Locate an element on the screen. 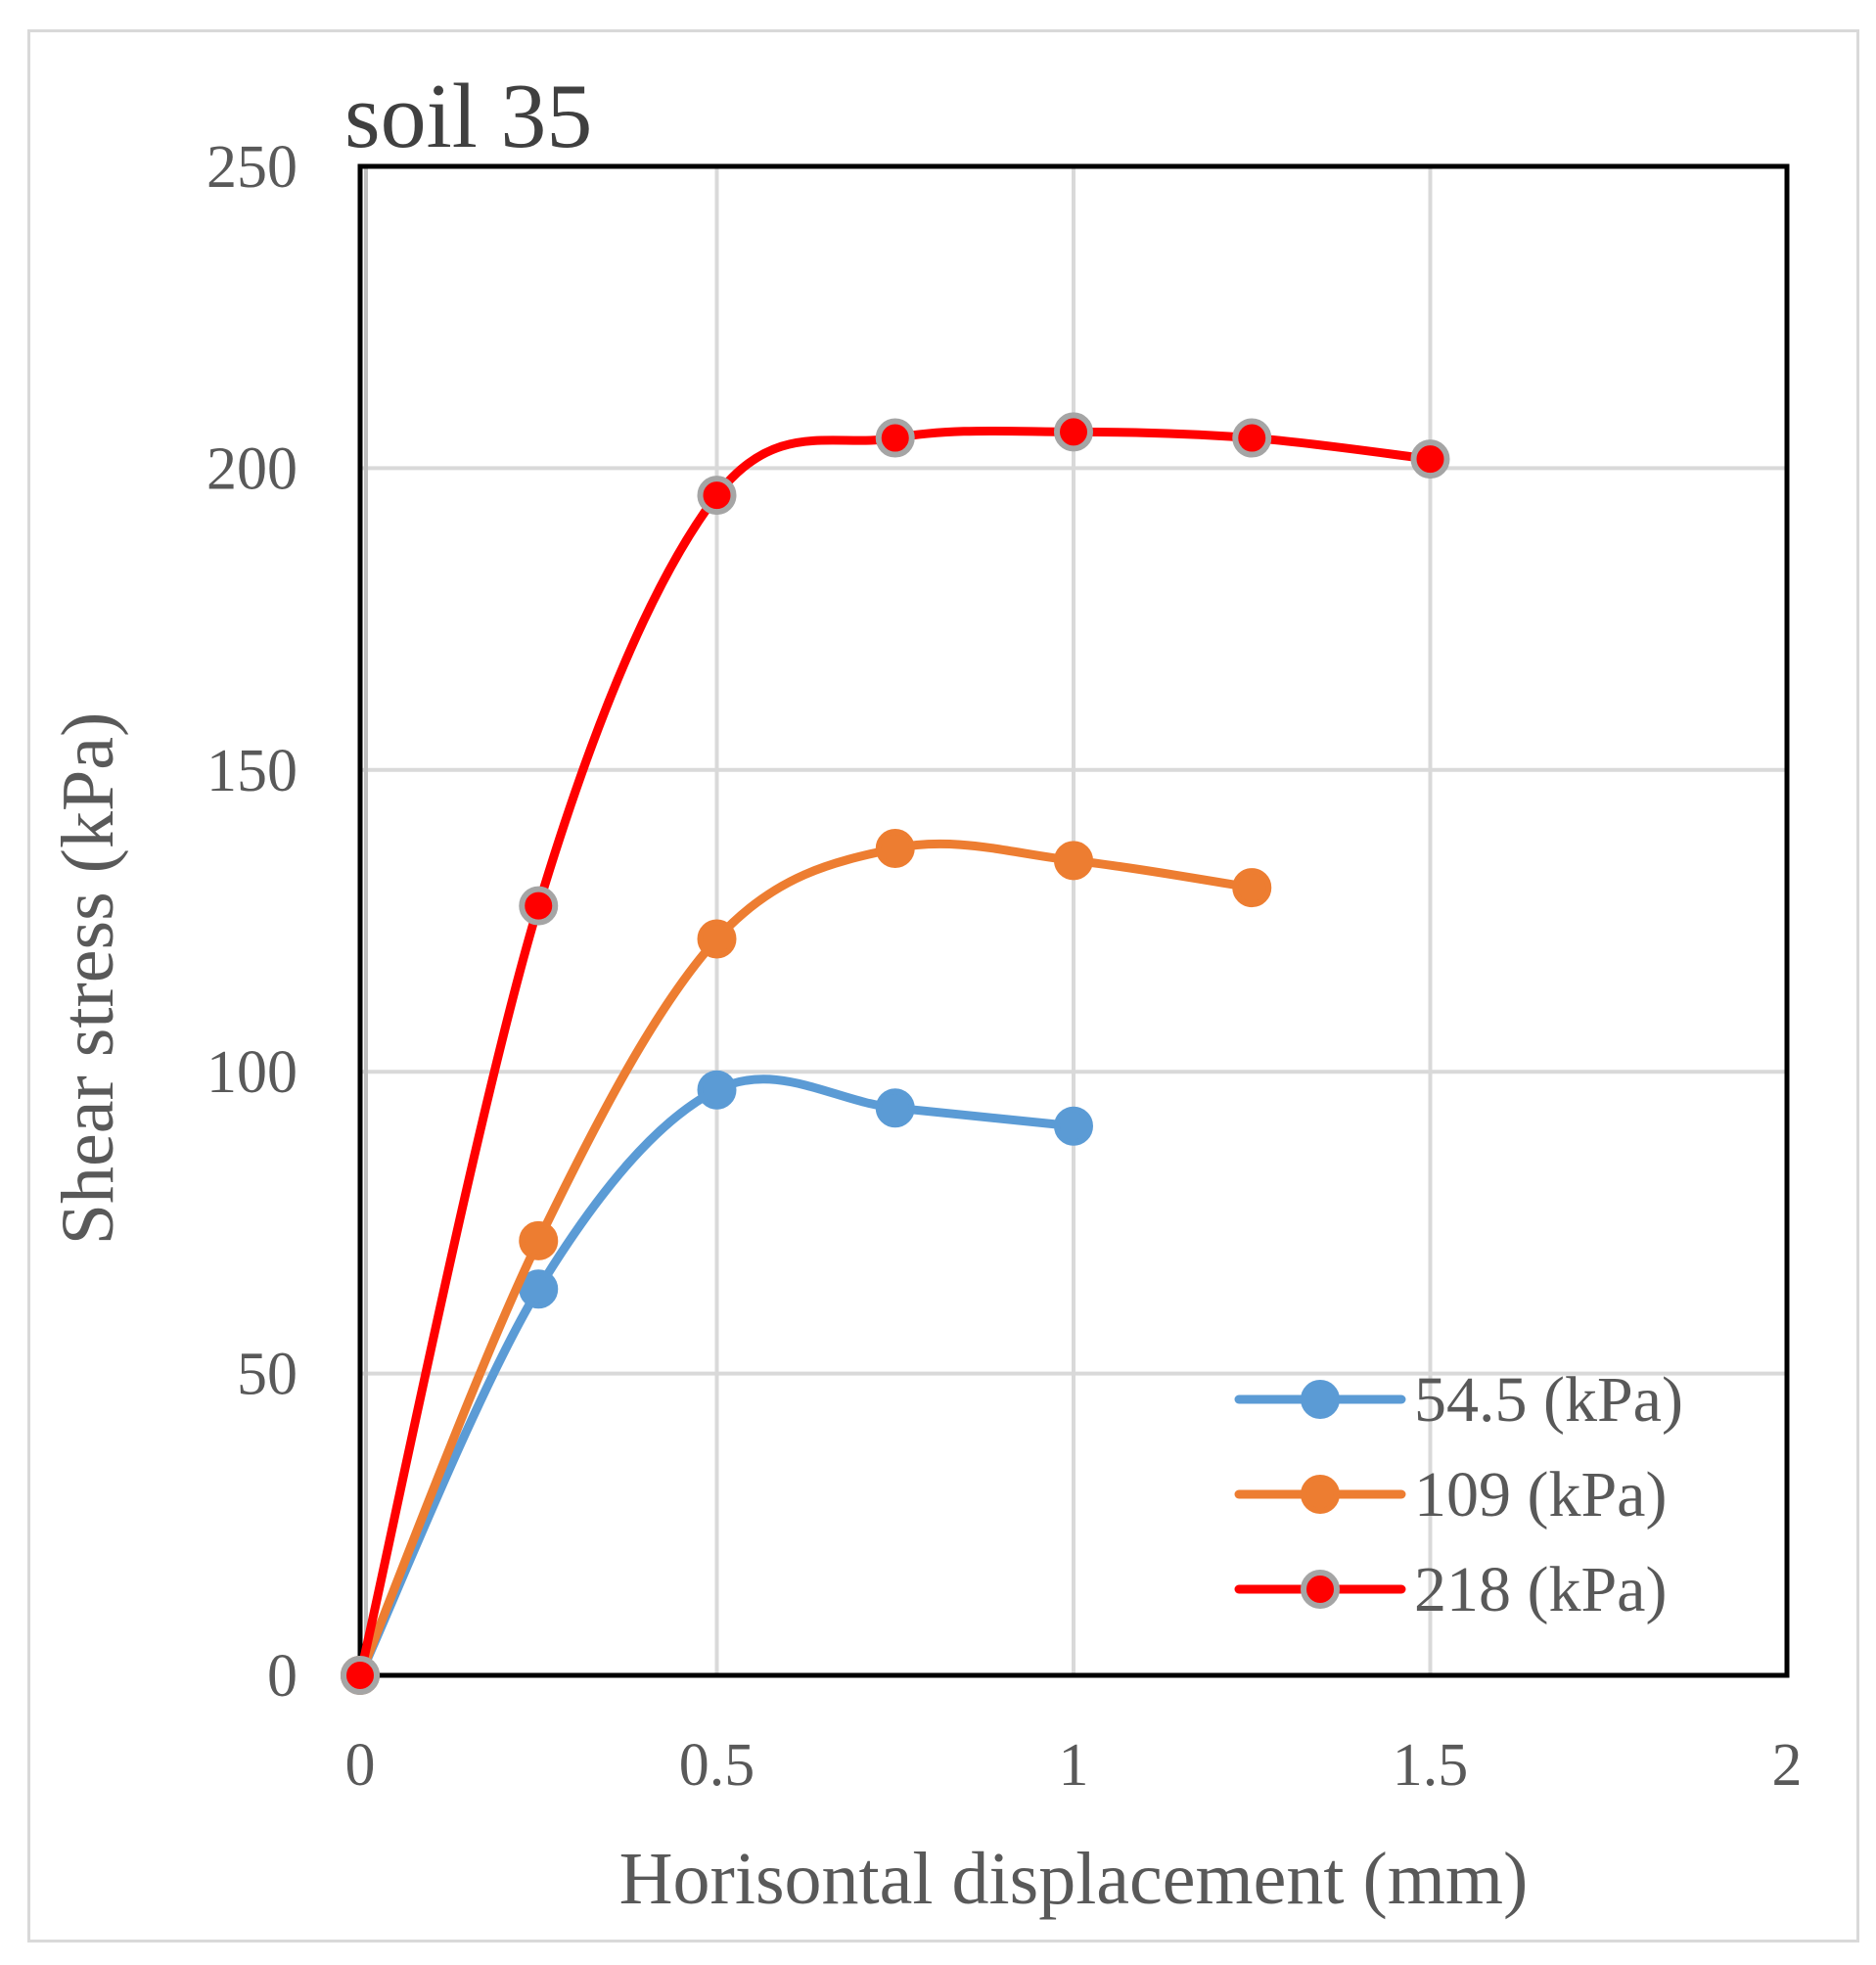 This screenshot has width=1876, height=1965. legend-label: 54.5 (kPa) is located at coordinates (1548, 1400).